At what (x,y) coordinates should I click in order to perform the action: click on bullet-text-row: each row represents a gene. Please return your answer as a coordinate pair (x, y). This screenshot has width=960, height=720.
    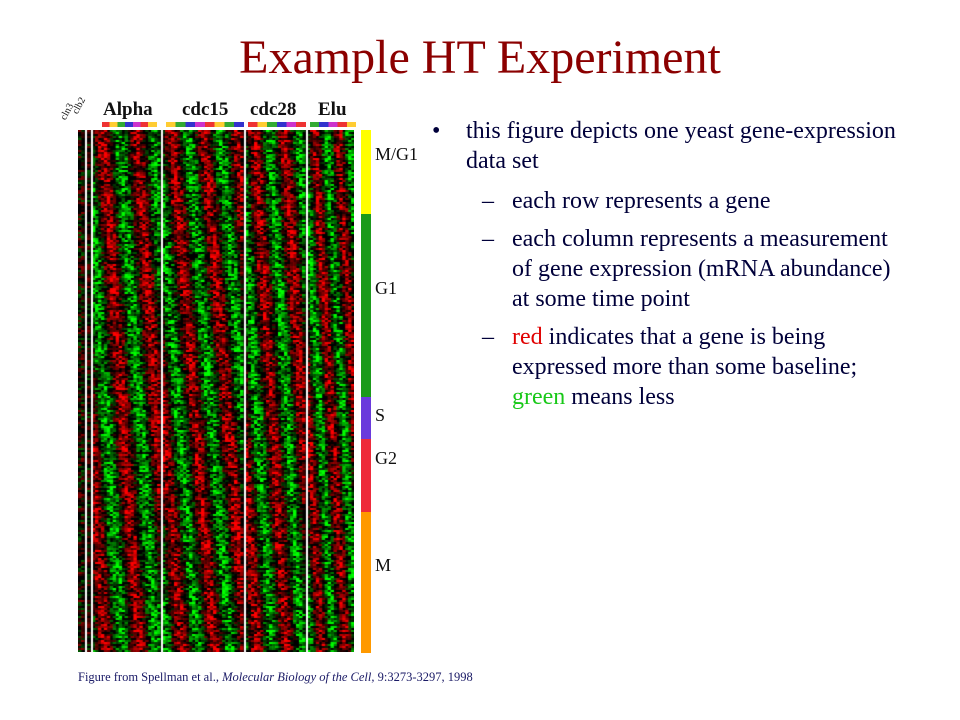
    Looking at the image, I should click on (641, 201).